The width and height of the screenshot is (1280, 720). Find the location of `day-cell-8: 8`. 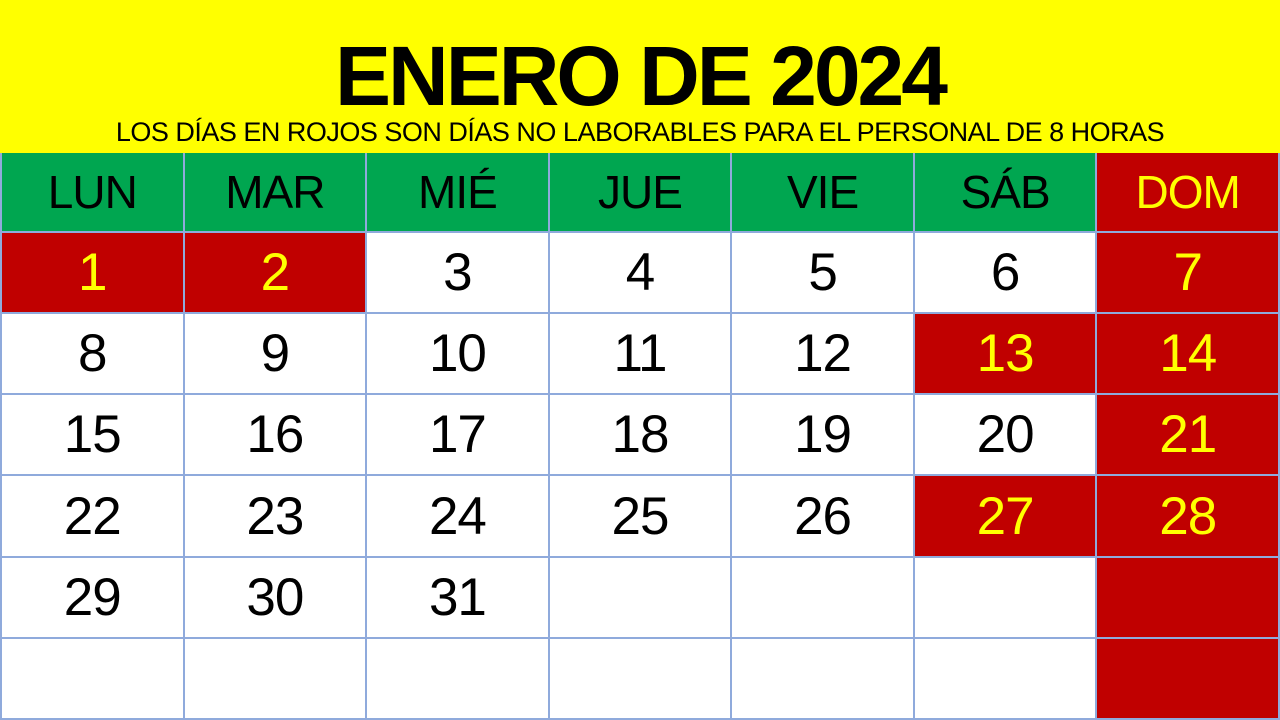

day-cell-8: 8 is located at coordinates (93, 355).